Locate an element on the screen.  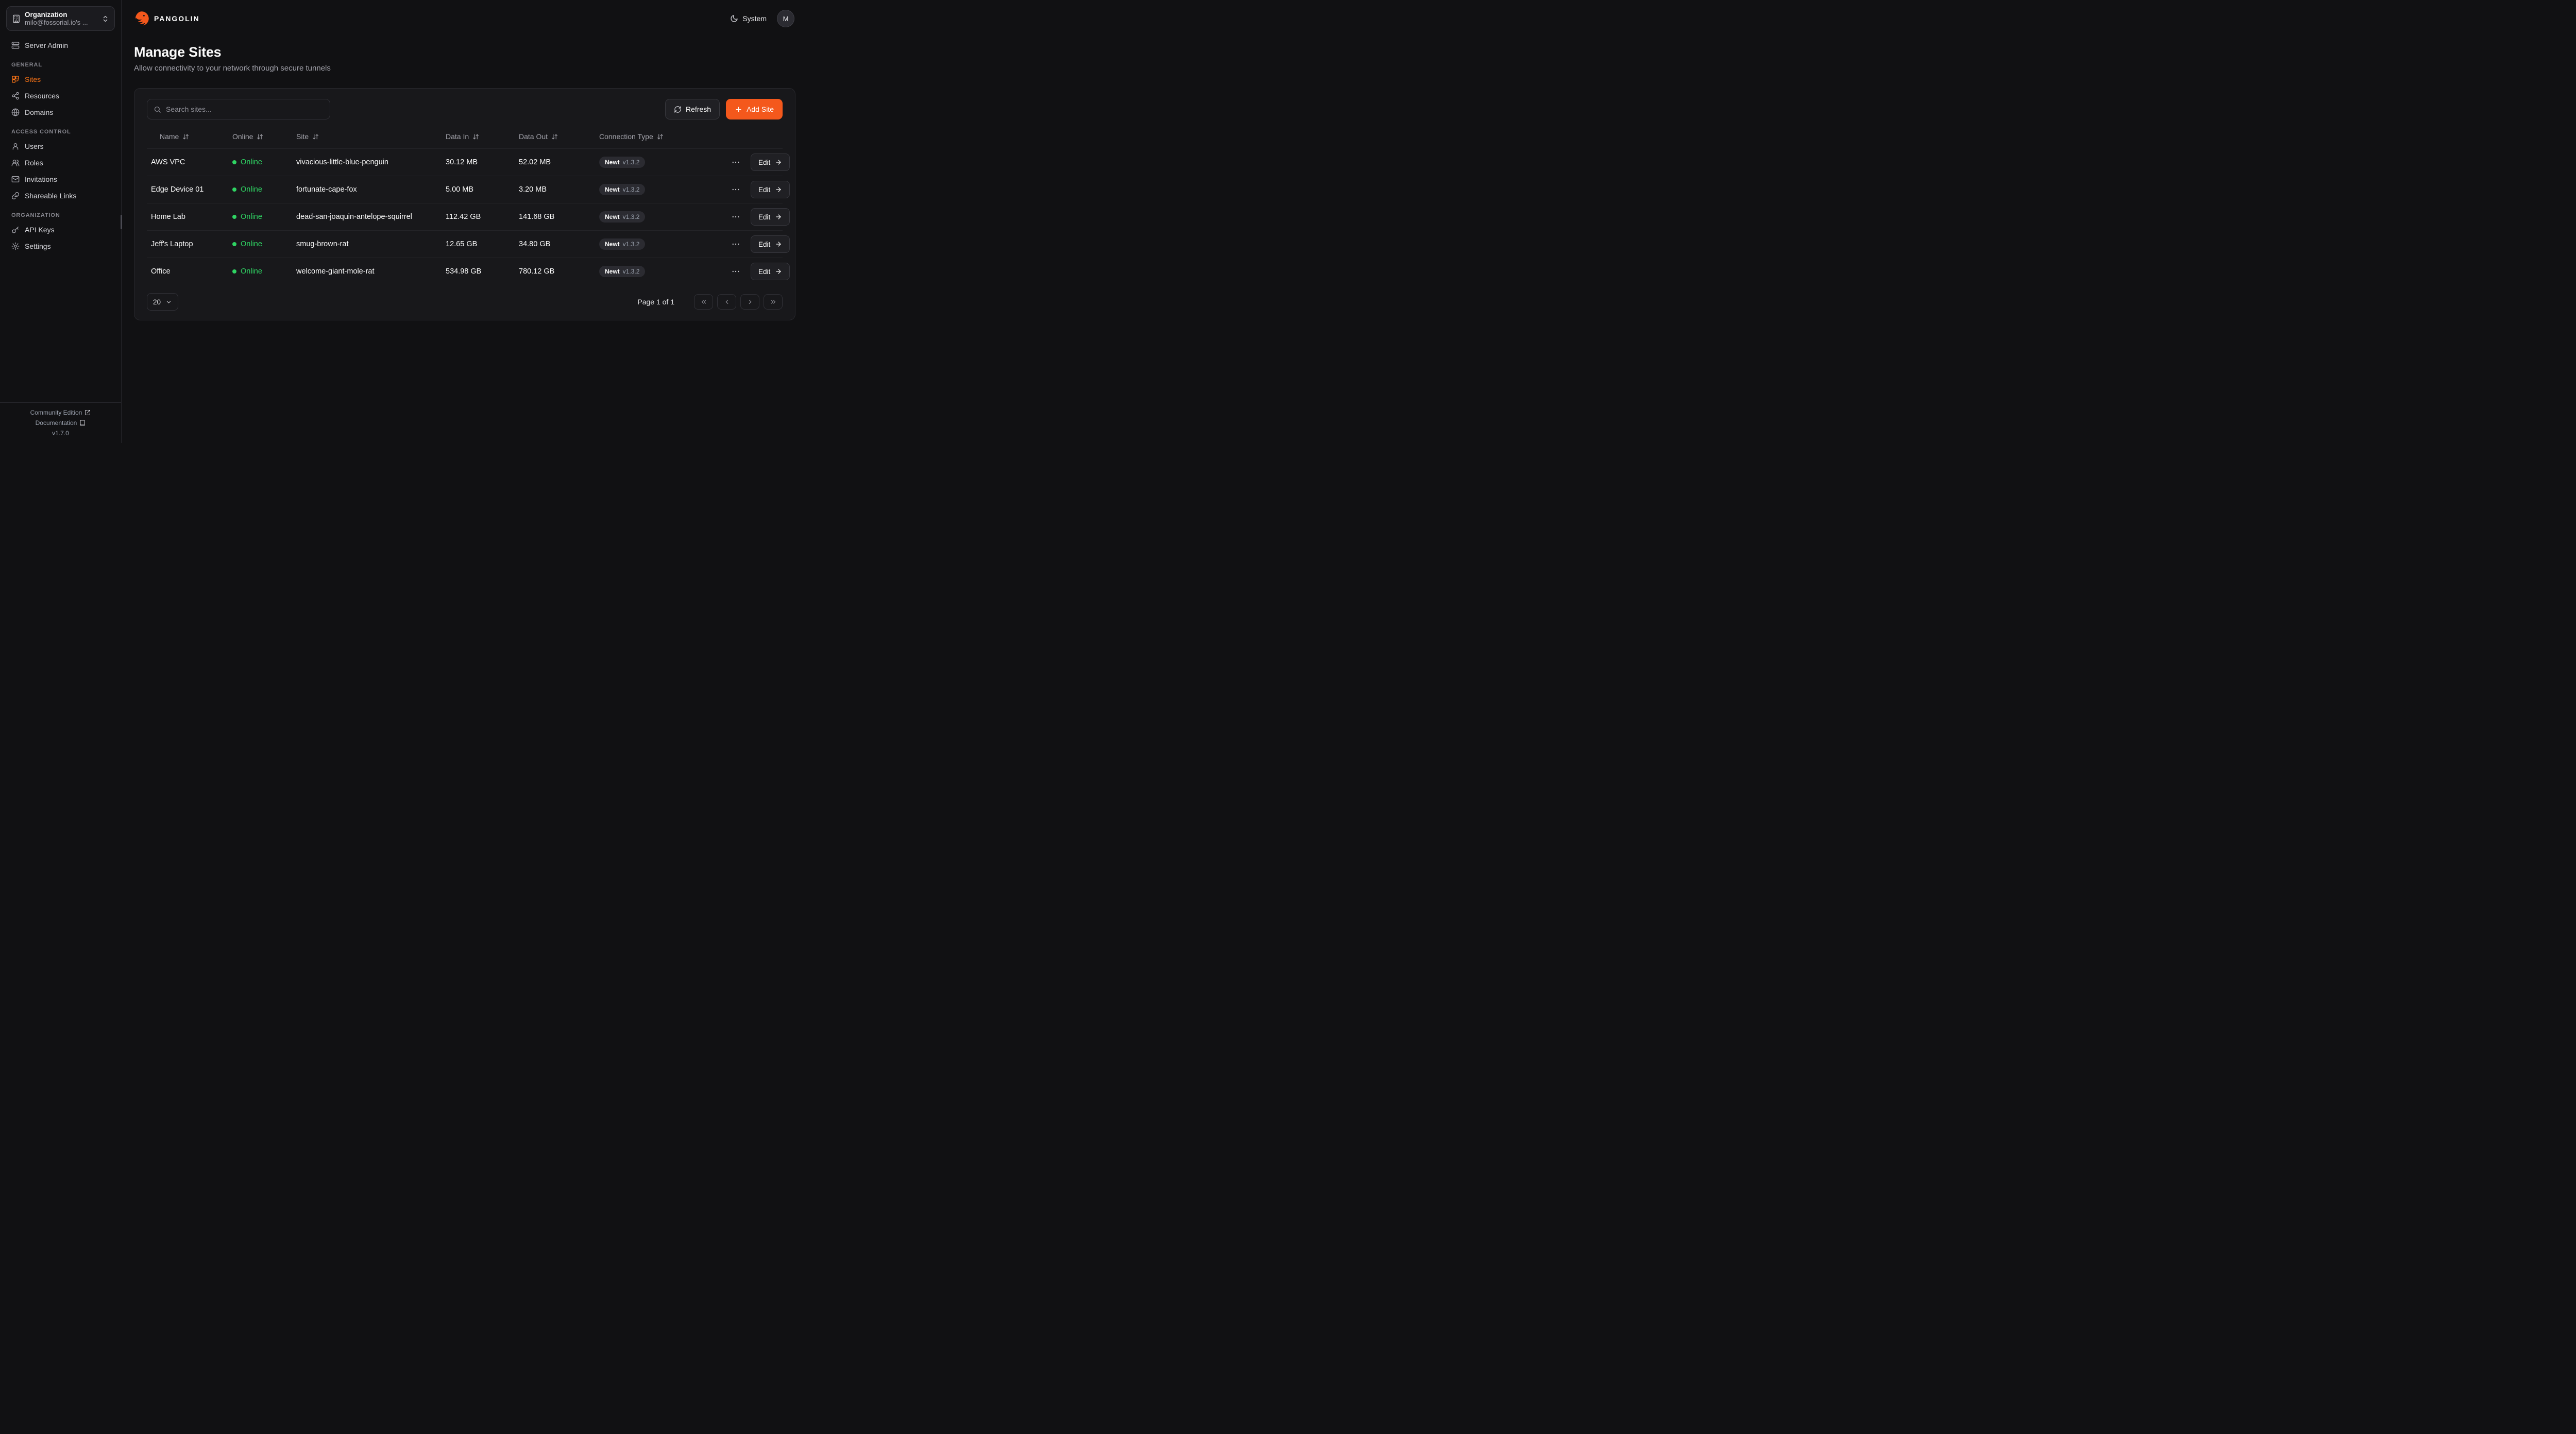
sidebar-item-domains: Domains is located at coordinates (60, 112).